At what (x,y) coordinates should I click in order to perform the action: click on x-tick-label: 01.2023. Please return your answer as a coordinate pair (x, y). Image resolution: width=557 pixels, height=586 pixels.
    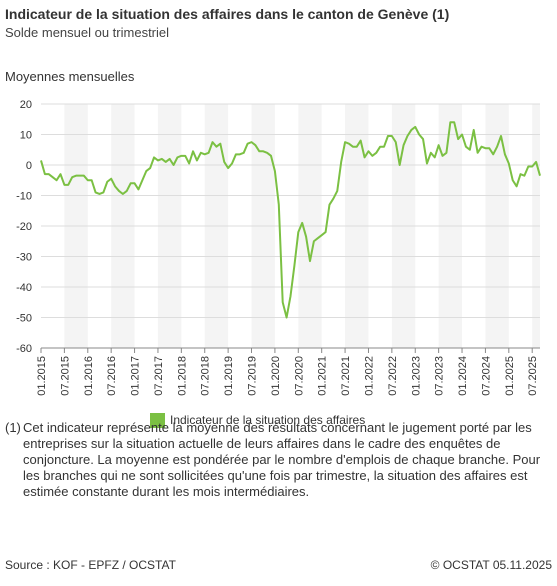
    Looking at the image, I should click on (416, 376).